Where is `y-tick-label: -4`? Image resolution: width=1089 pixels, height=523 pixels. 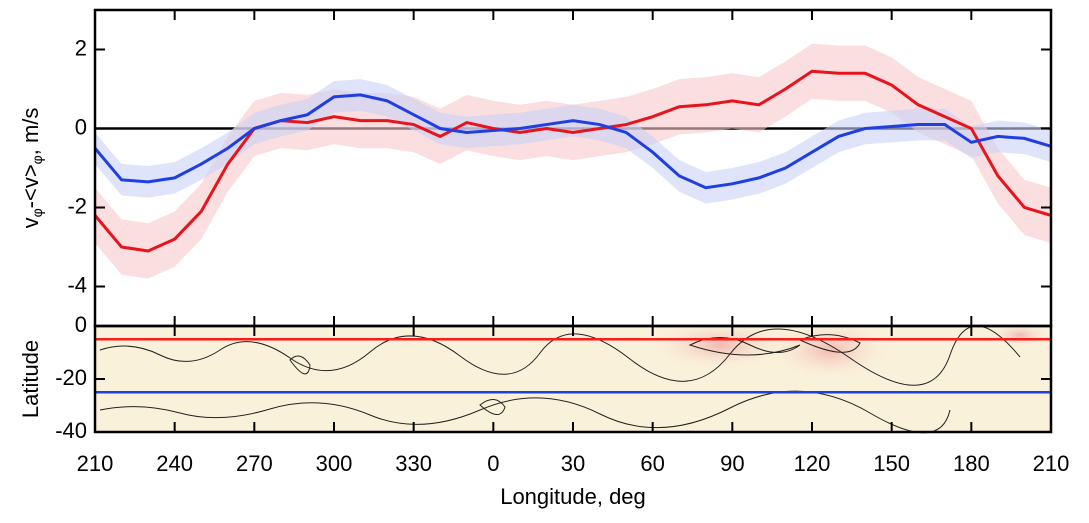
y-tick-label: -4 is located at coordinates (77, 284).